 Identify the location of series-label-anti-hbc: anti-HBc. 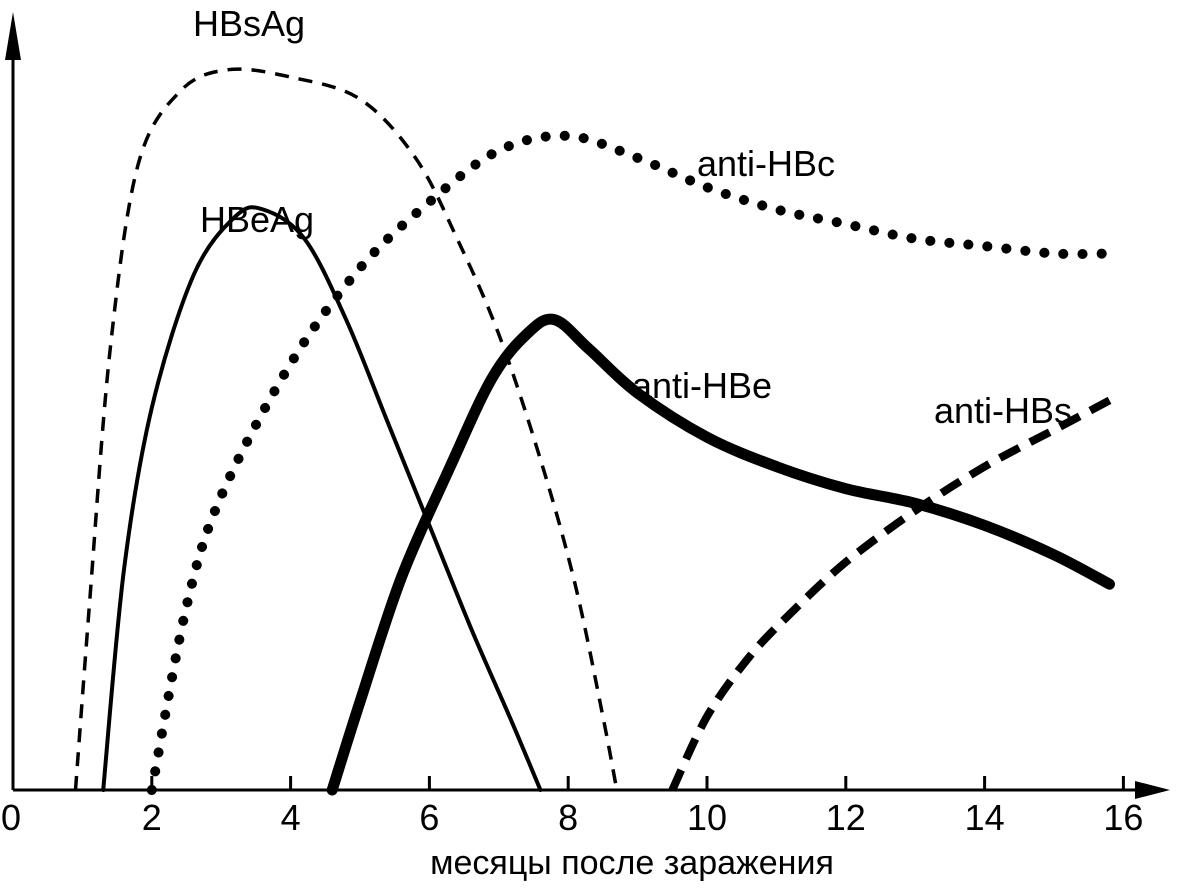
(766, 163).